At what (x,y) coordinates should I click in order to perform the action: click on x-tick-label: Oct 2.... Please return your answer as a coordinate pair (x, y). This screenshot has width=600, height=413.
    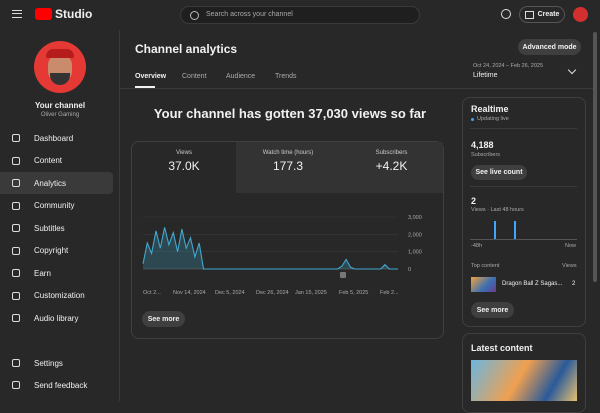
    Looking at the image, I should click on (152, 293).